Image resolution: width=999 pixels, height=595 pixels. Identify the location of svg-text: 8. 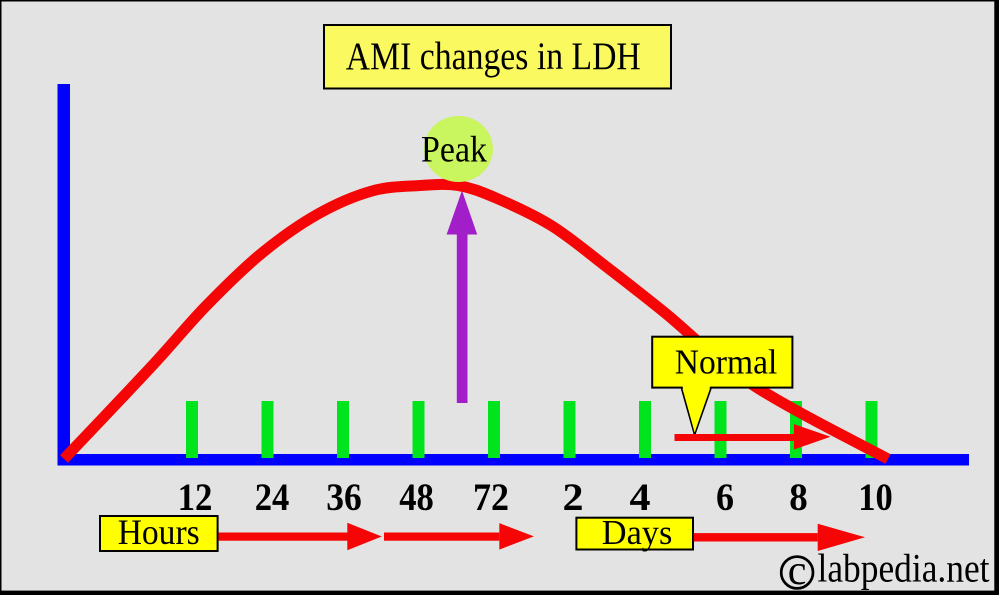
(798, 497).